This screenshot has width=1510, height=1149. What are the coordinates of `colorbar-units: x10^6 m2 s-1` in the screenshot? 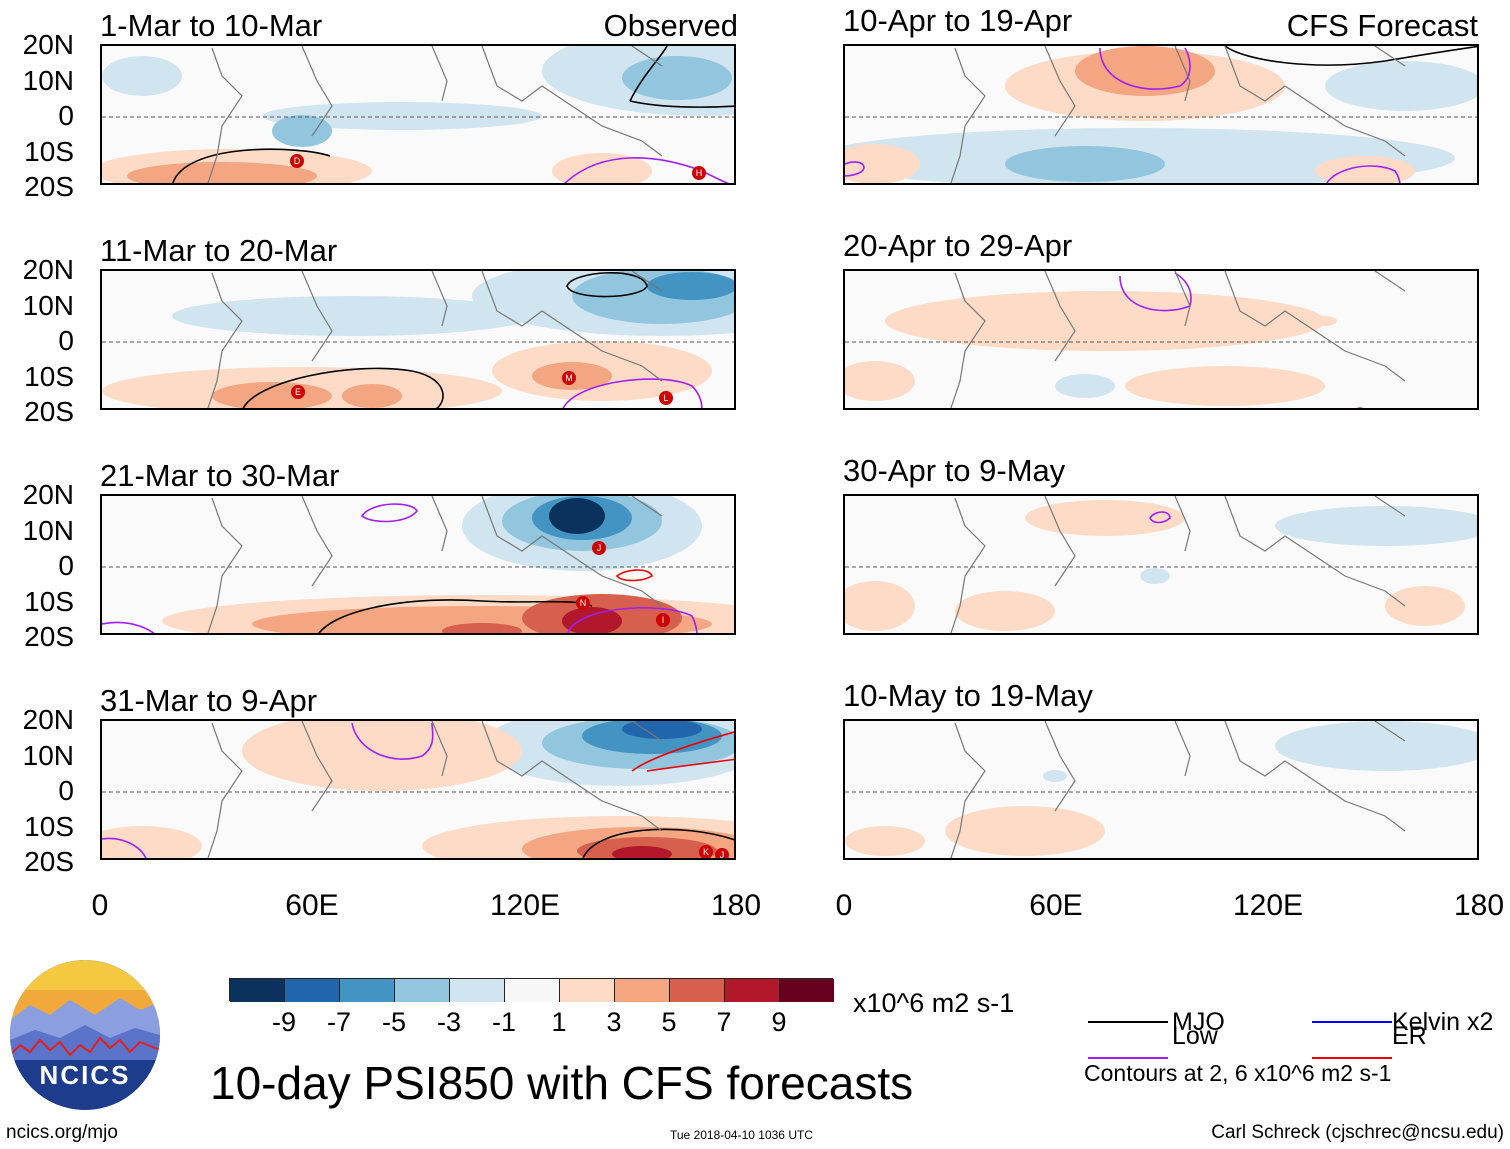 It's located at (934, 1003).